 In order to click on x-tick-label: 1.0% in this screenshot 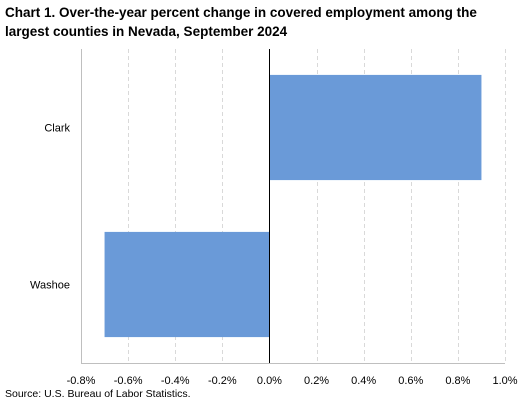, I will do `click(504, 381)`.